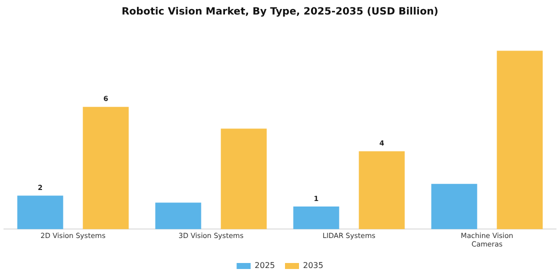  I want to click on chart-title: Robotic Vision Market, By Type, 2025-2035 (USD Billion), so click(280, 12).